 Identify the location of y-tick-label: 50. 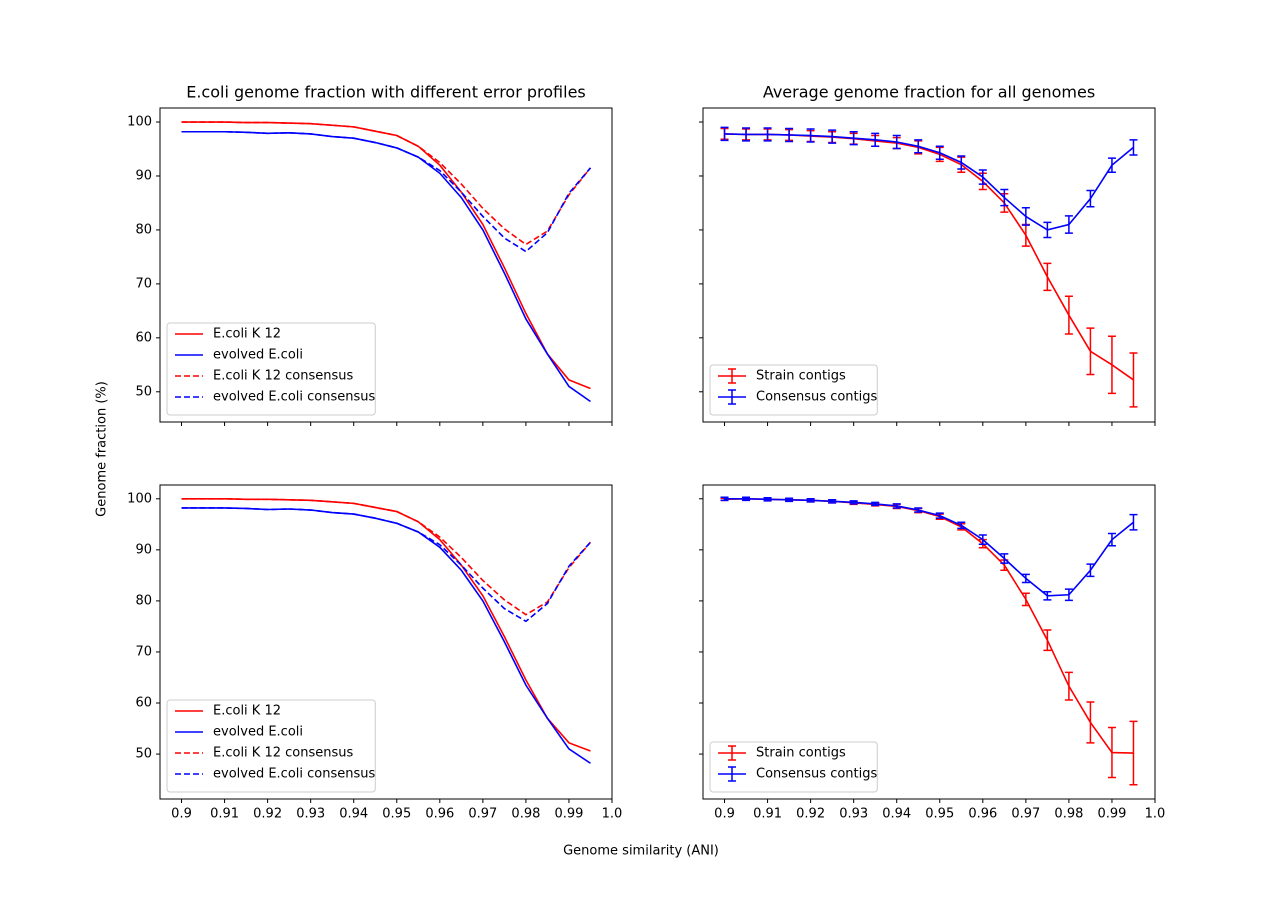
(143, 754).